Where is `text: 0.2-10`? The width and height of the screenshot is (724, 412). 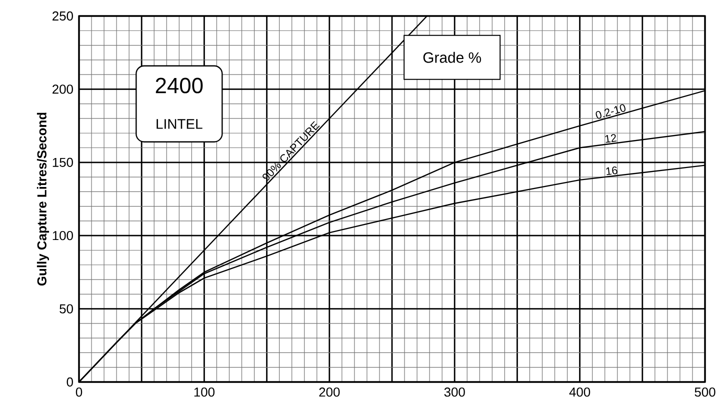 text: 0.2-10 is located at coordinates (611, 111).